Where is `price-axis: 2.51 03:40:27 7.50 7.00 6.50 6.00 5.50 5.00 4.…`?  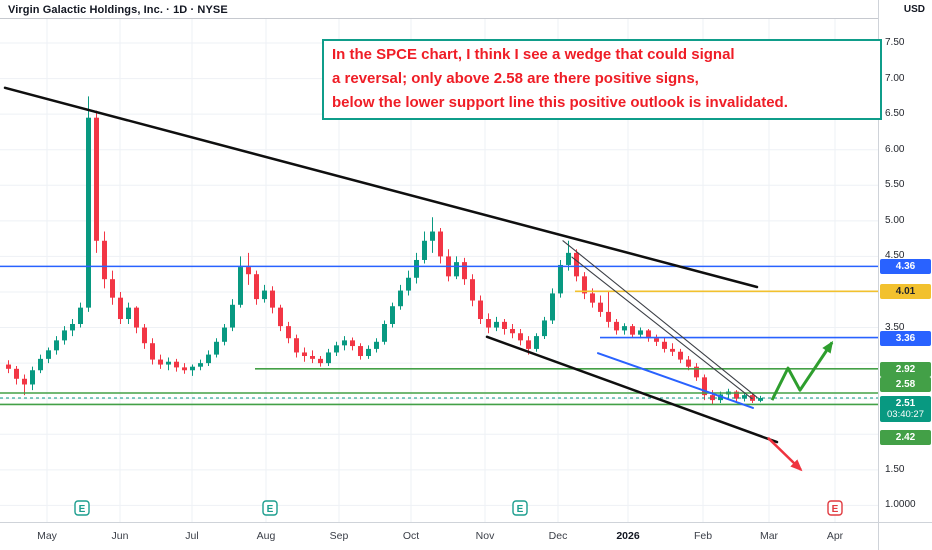
price-axis: 2.51 03:40:27 7.50 7.00 6.50 6.00 5.50 5.00 4.… is located at coordinates (905, 261).